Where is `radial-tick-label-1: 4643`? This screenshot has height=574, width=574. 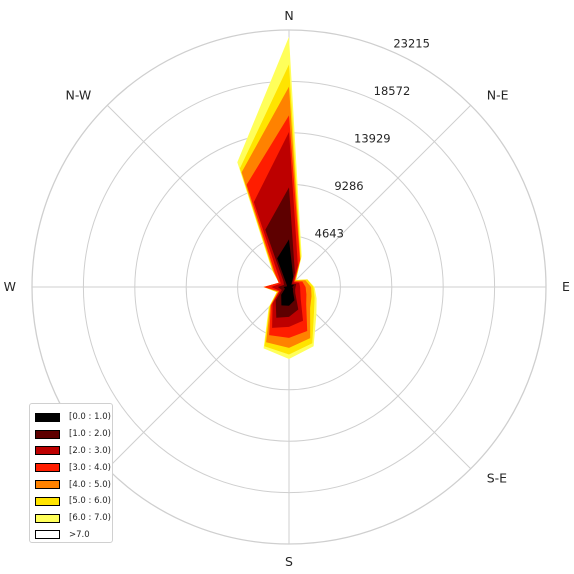
radial-tick-label-1: 4643 is located at coordinates (329, 234).